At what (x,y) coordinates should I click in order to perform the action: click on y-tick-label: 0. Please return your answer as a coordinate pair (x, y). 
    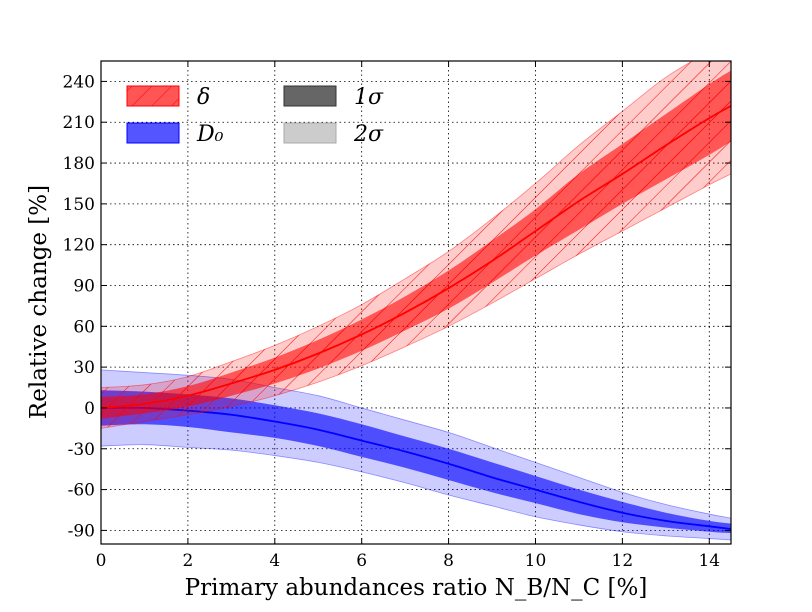
    Looking at the image, I should click on (89, 409).